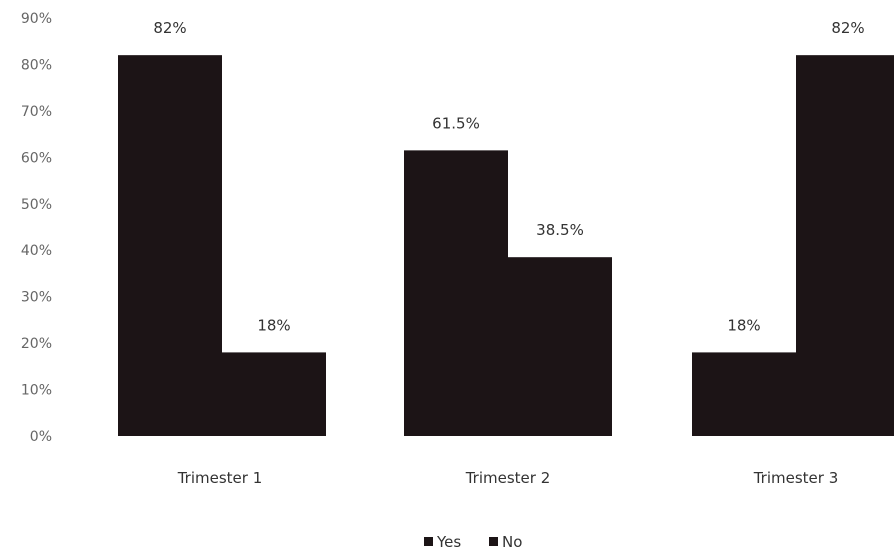  I want to click on y-tick-label: 30%, so click(36, 298).